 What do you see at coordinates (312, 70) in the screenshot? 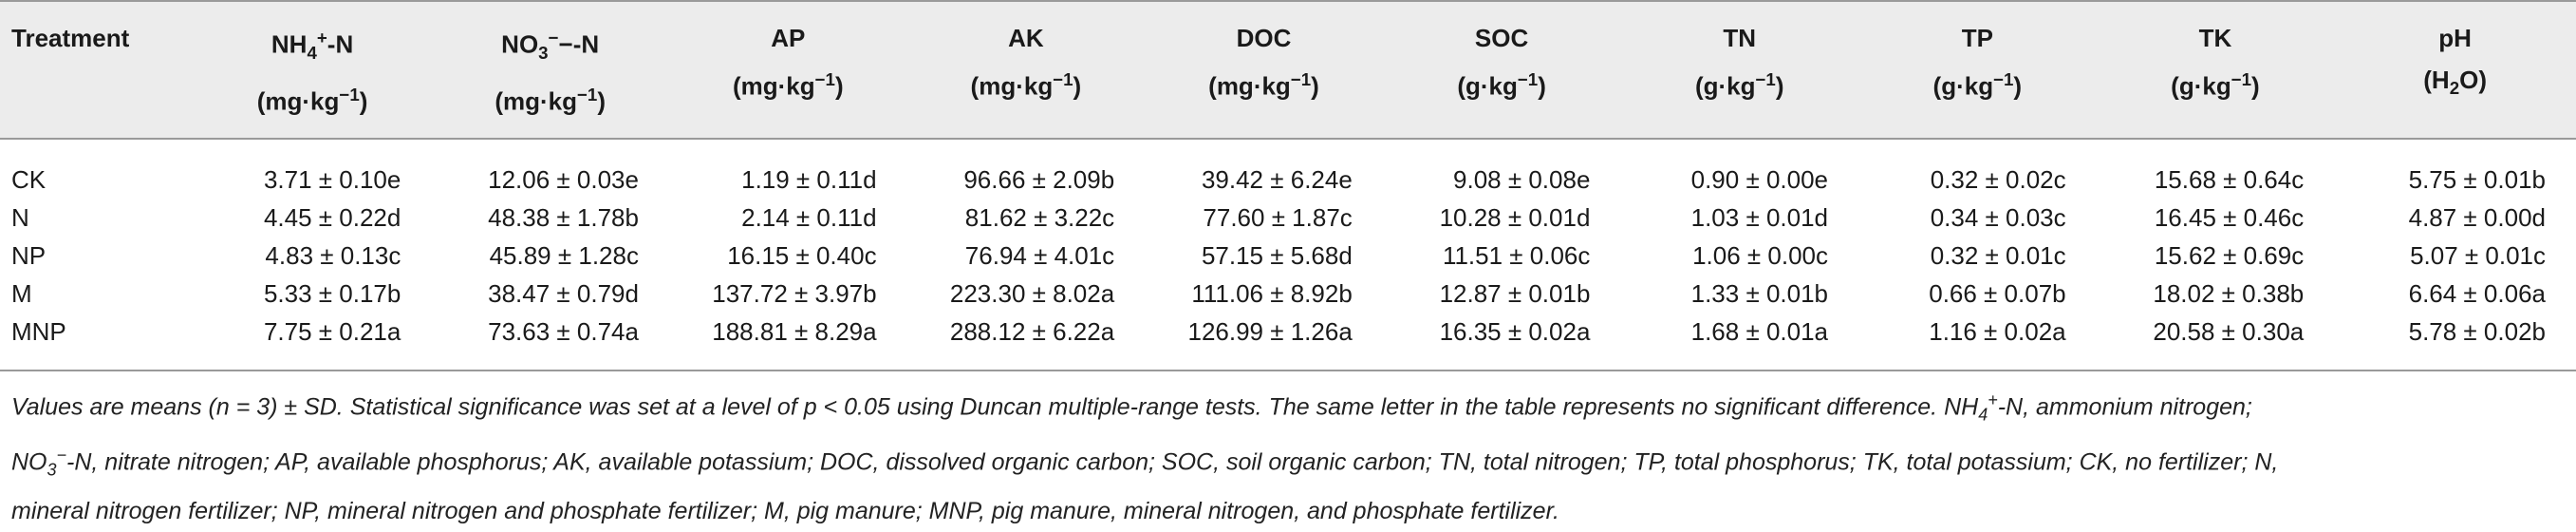
I see `column-header-nh4: NH4+-N (mg·kg−1)` at bounding box center [312, 70].